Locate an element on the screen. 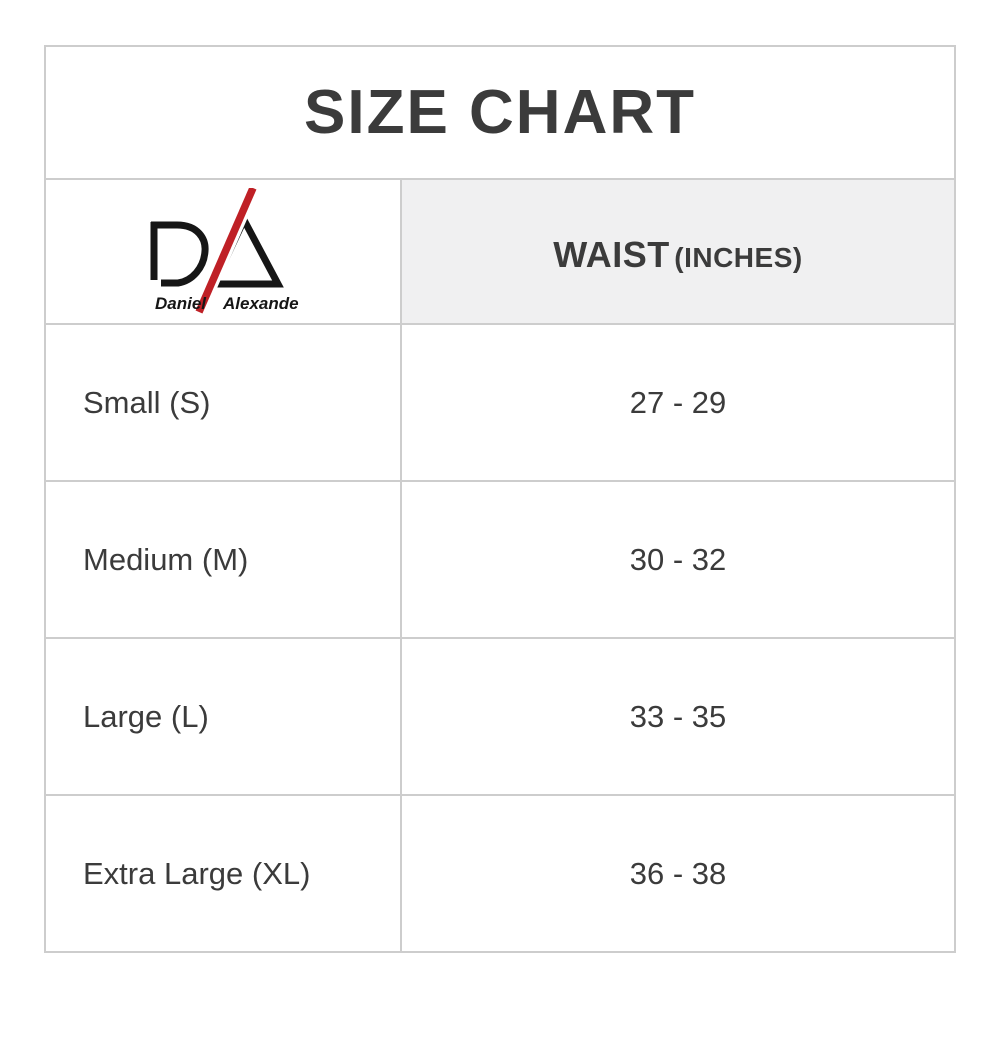 This screenshot has height=1045, width=1000. waist-value: 27 - 29 is located at coordinates (678, 402).